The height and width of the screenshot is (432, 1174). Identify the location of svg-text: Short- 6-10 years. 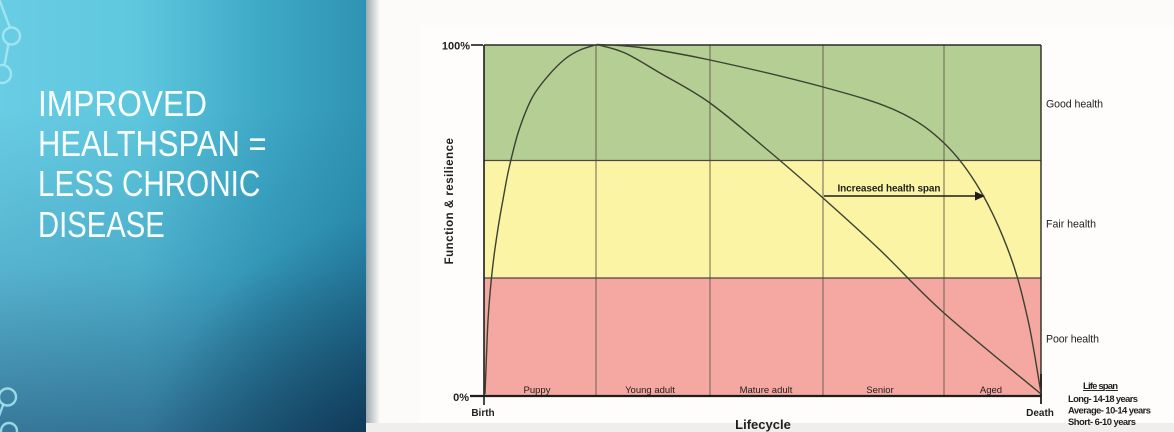
(1102, 421).